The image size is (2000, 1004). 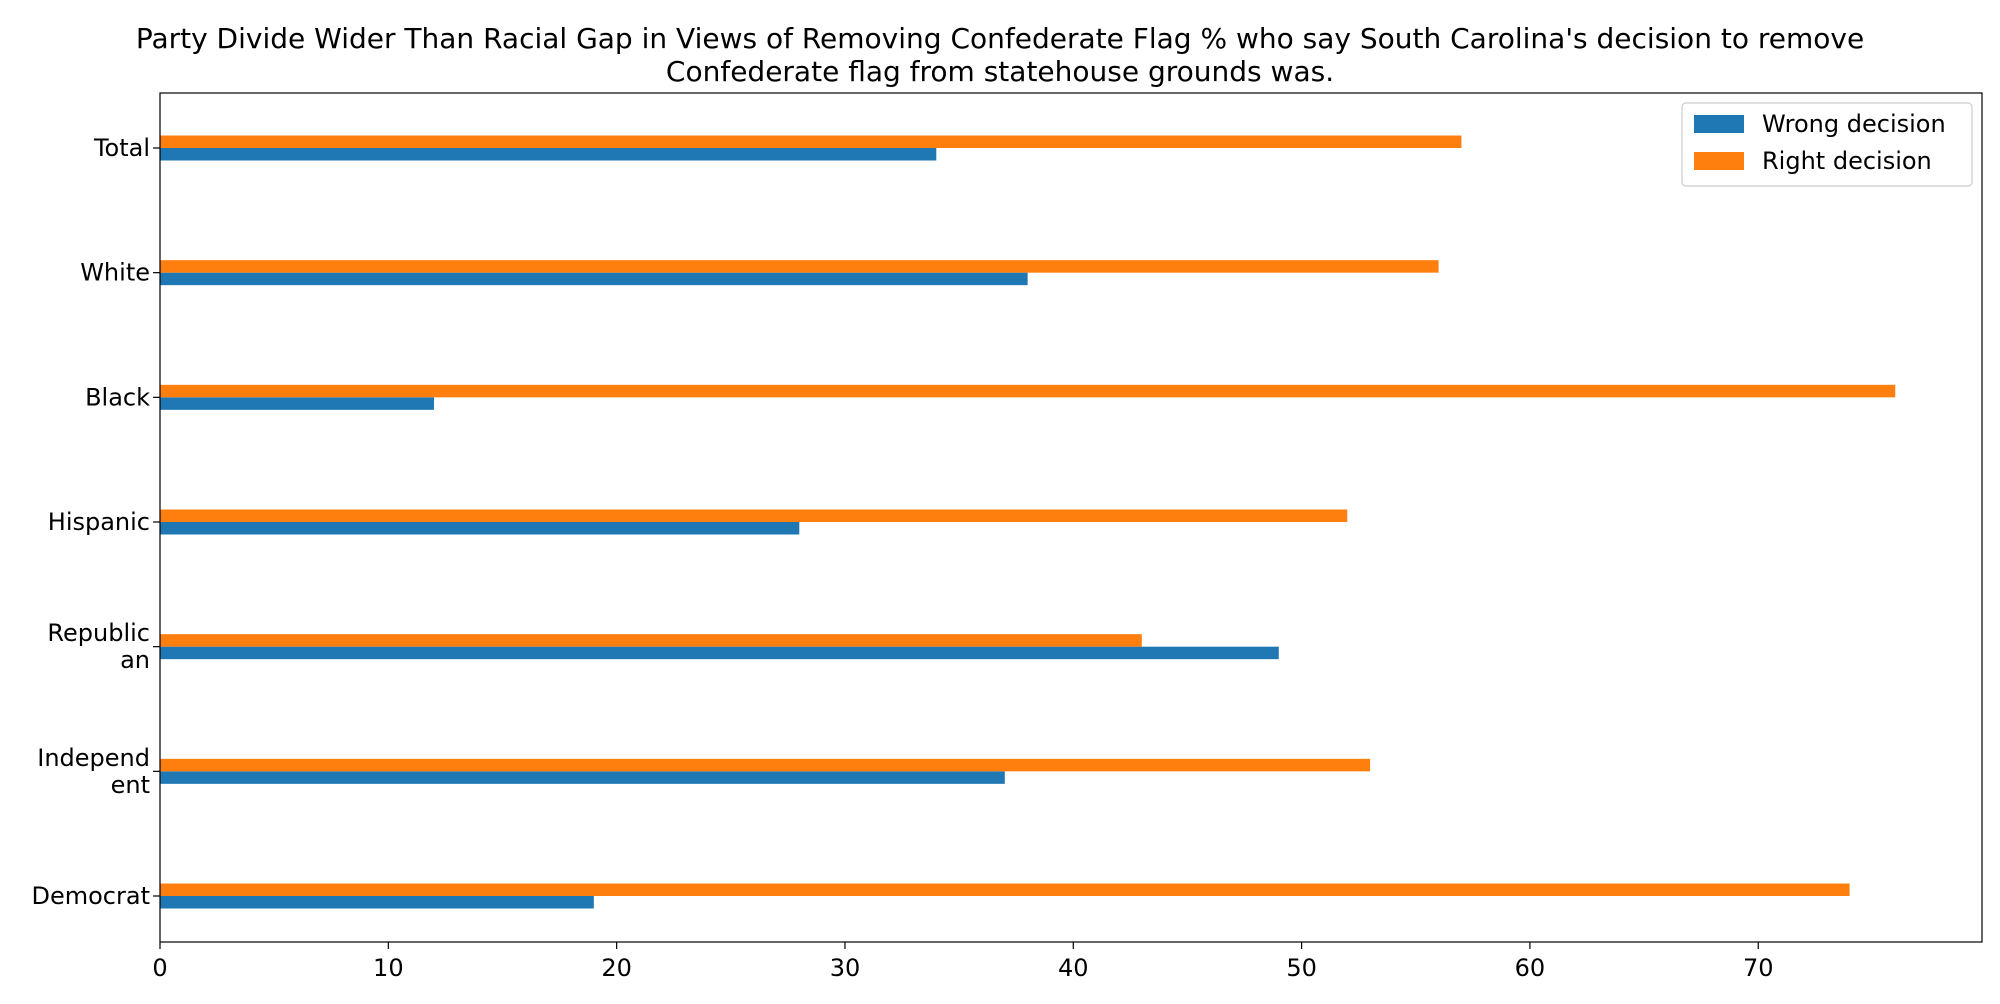 I want to click on y-tick-label: Total, so click(x=121, y=148).